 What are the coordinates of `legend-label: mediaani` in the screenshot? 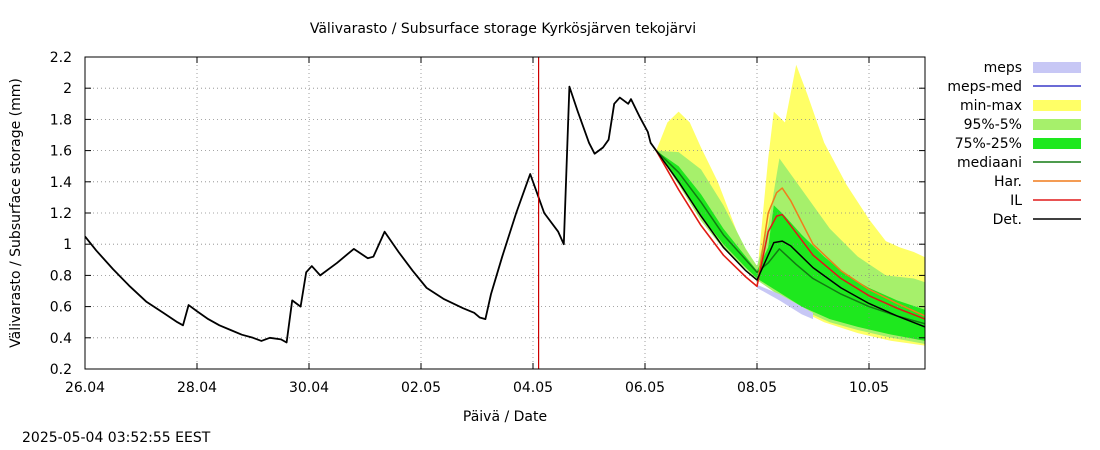 It's located at (989, 163).